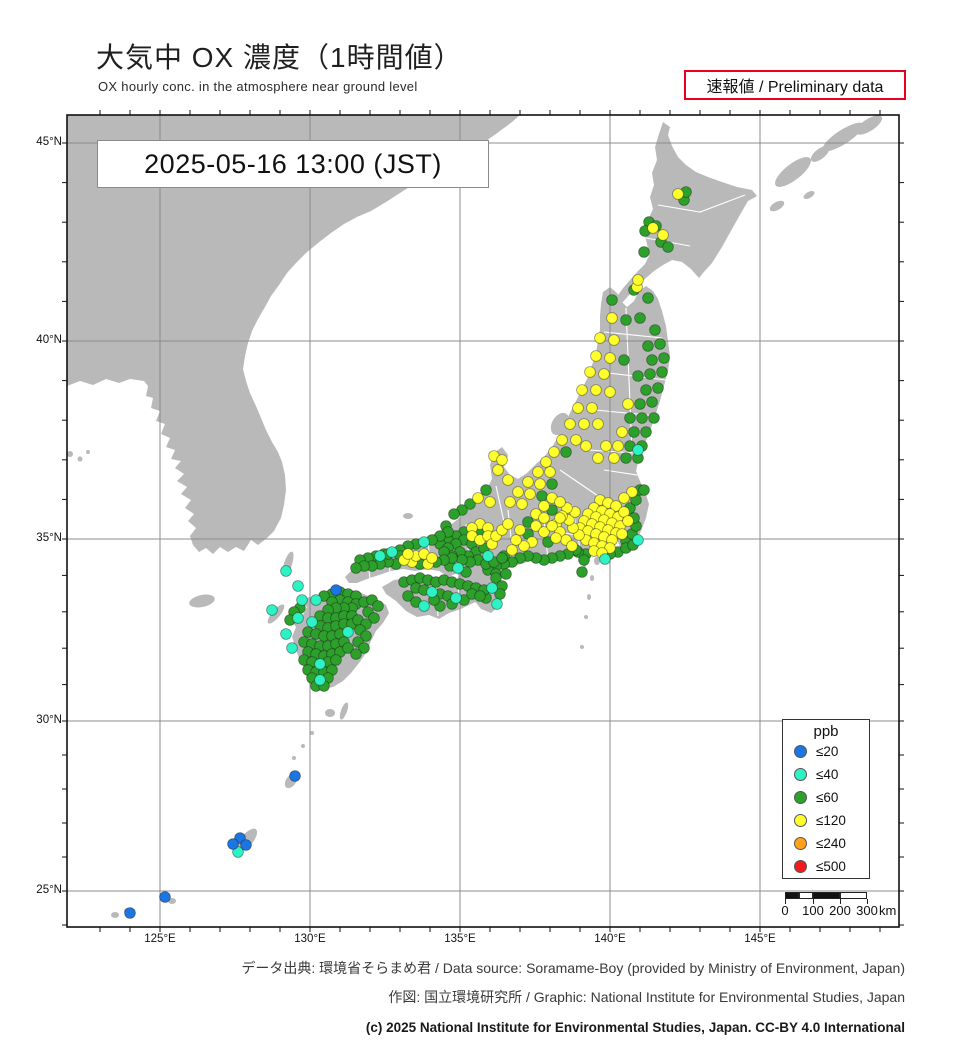 This screenshot has height=1060, width=980. Describe the element at coordinates (49, 890) in the screenshot. I see `lat-axis-label: 25°N` at that location.